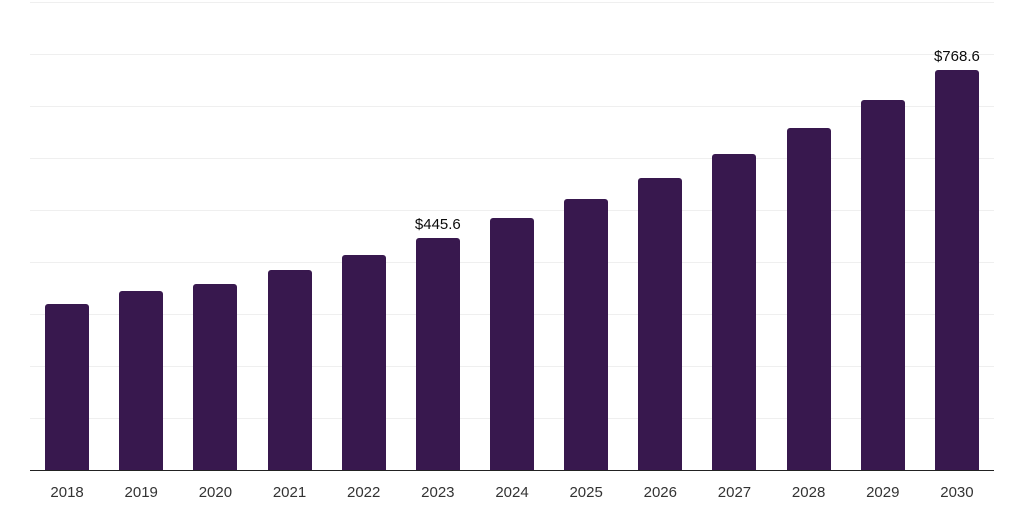 The height and width of the screenshot is (512, 1024). I want to click on bar-2027, so click(734, 312).